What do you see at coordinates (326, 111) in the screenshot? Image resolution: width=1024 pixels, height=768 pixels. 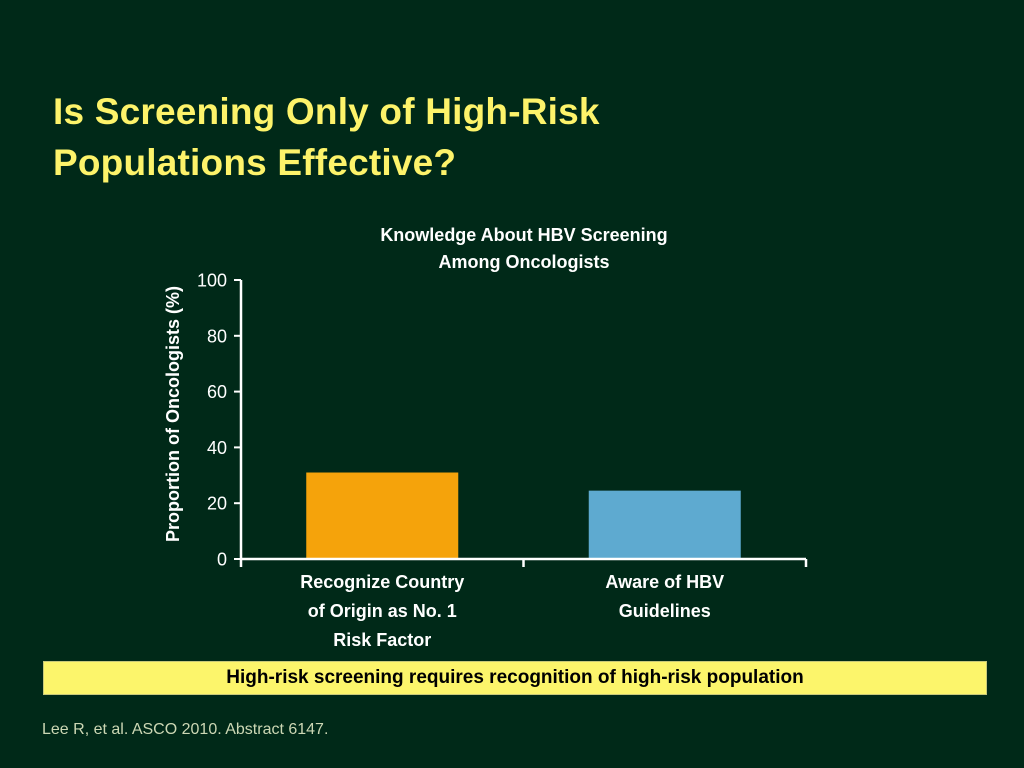 I see `slide-title-line-1: Is Screening Only of High-Risk` at bounding box center [326, 111].